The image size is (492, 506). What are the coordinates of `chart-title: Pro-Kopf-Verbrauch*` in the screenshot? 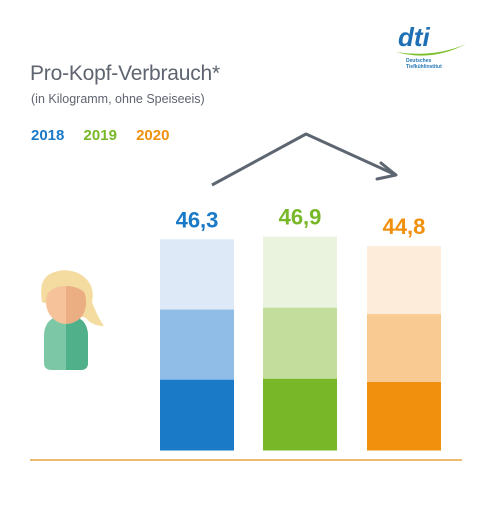 It's located at (125, 73).